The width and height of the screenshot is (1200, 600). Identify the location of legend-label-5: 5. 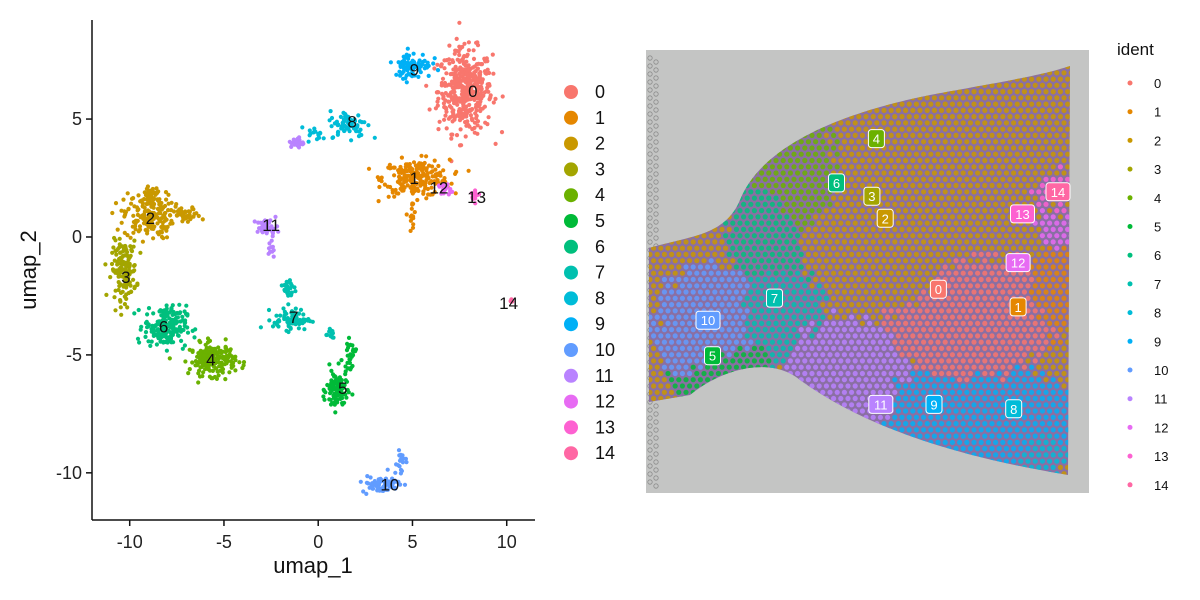
(600, 221).